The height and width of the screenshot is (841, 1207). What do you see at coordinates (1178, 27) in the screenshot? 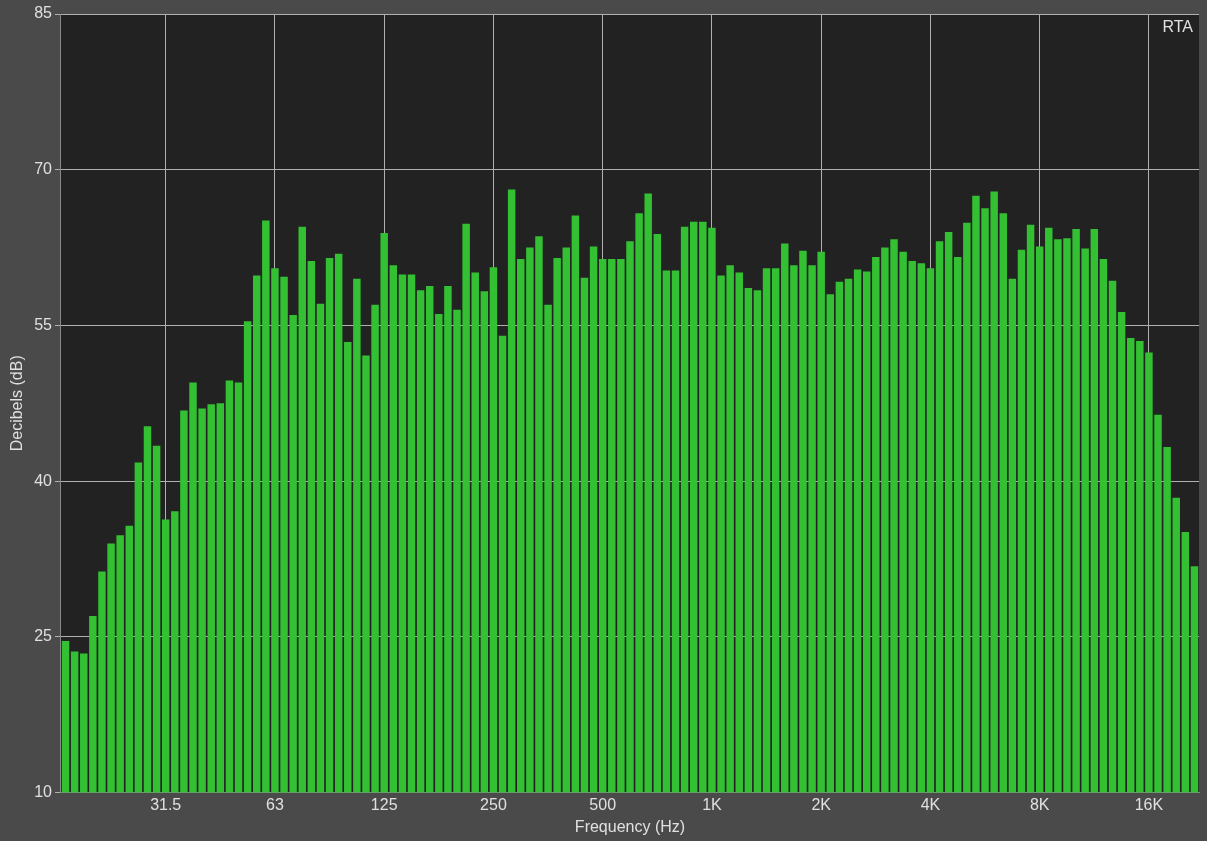
I see `annotation: RTA` at bounding box center [1178, 27].